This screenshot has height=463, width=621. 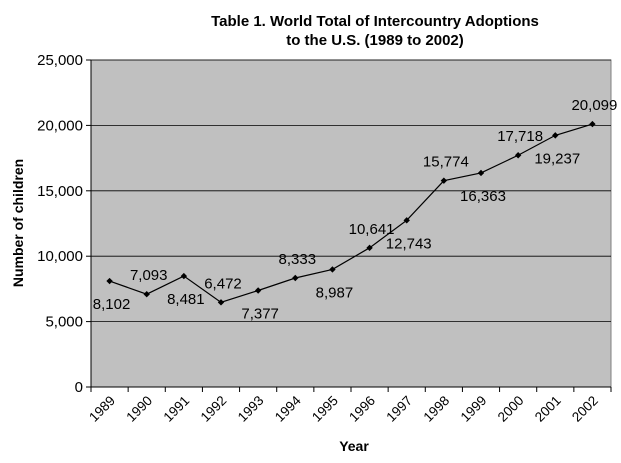 What do you see at coordinates (79, 387) in the screenshot?
I see `y-tick-label: 0` at bounding box center [79, 387].